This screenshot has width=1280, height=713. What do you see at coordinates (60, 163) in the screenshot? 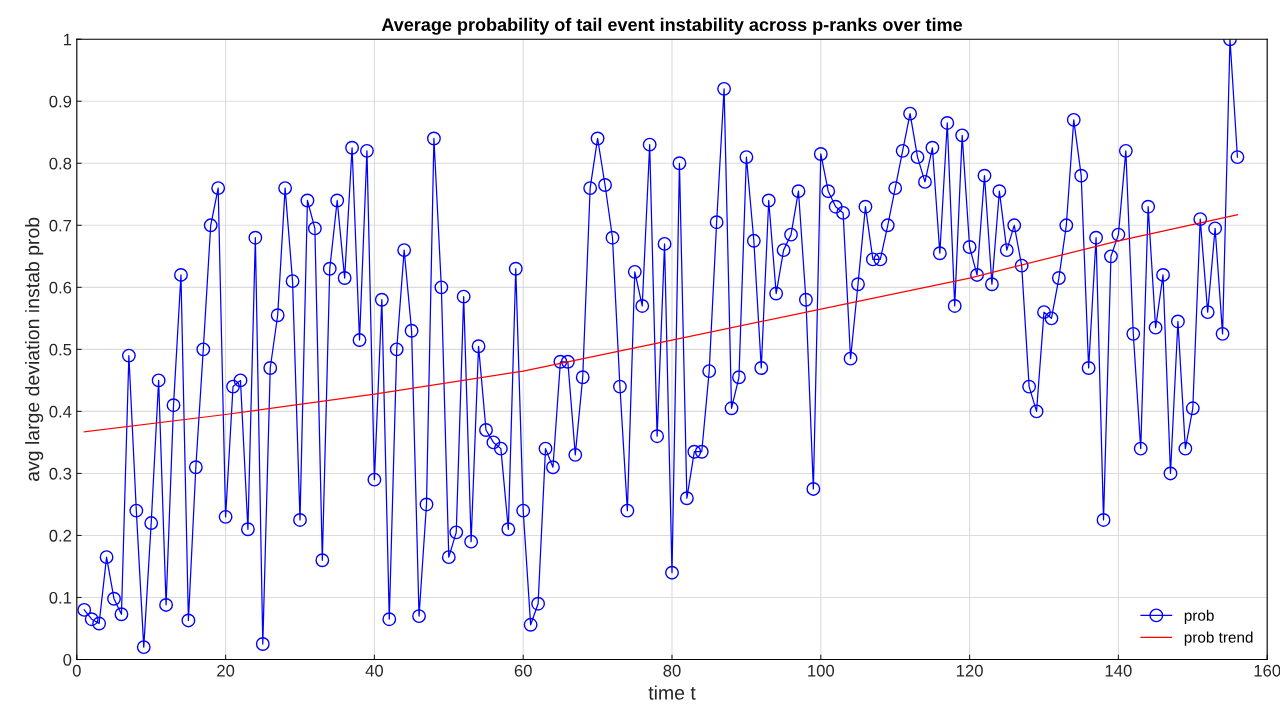
I see `y-tick-label: 0.8` at bounding box center [60, 163].